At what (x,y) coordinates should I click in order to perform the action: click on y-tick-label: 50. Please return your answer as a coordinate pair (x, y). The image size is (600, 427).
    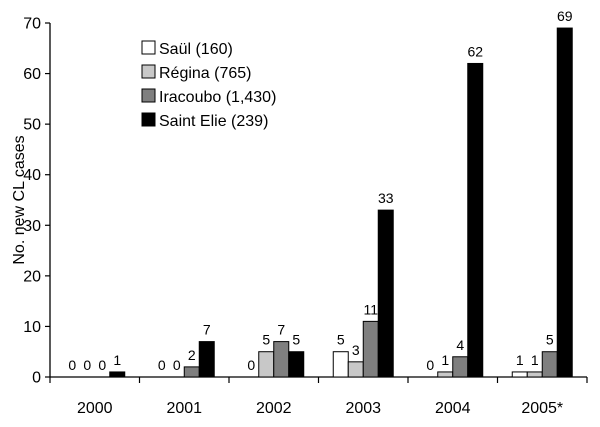
    Looking at the image, I should click on (32, 125).